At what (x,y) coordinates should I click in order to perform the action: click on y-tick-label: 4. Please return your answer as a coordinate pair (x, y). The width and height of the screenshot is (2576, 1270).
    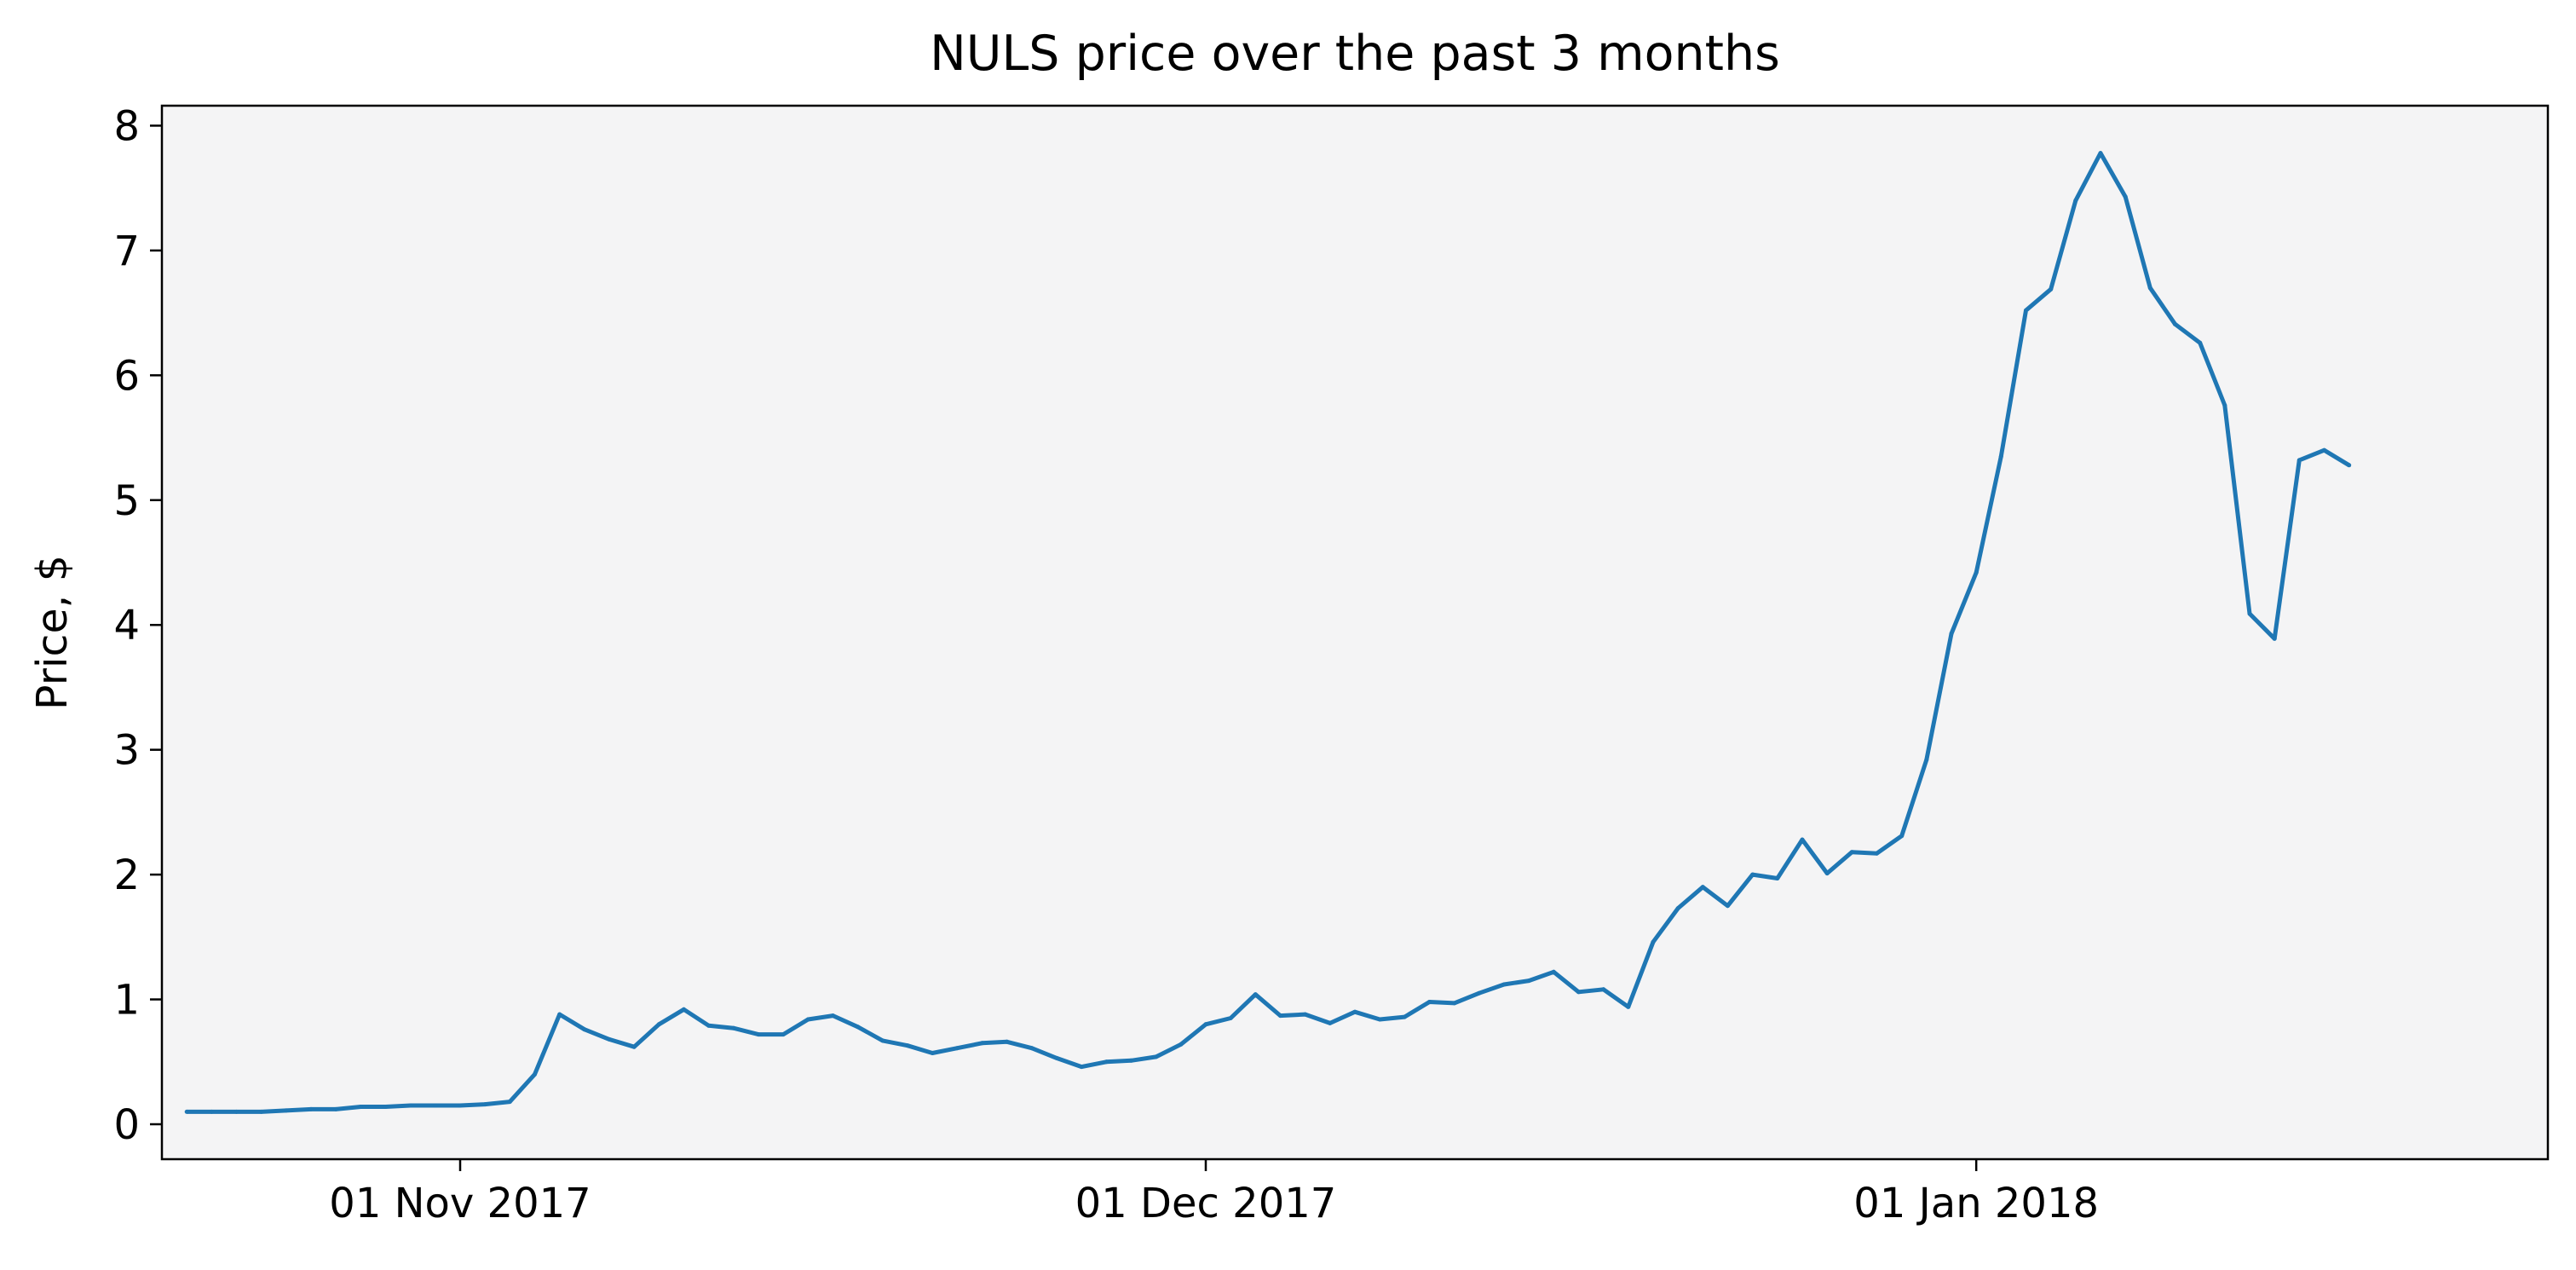
    Looking at the image, I should click on (126, 625).